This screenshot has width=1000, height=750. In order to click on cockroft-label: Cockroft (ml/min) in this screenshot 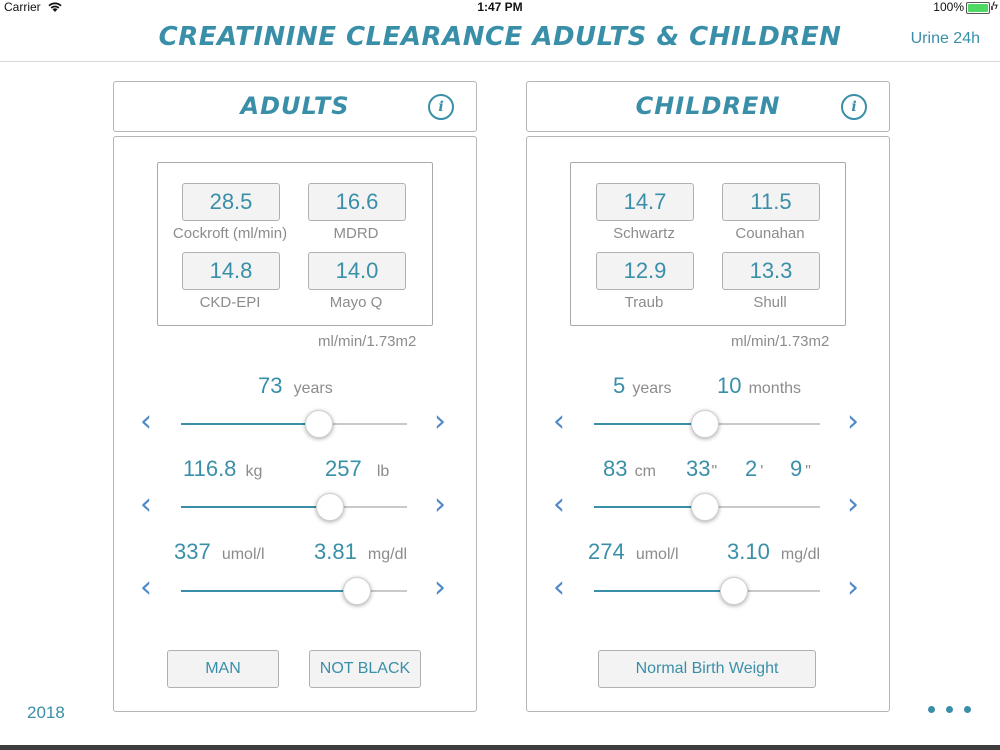, I will do `click(230, 233)`.